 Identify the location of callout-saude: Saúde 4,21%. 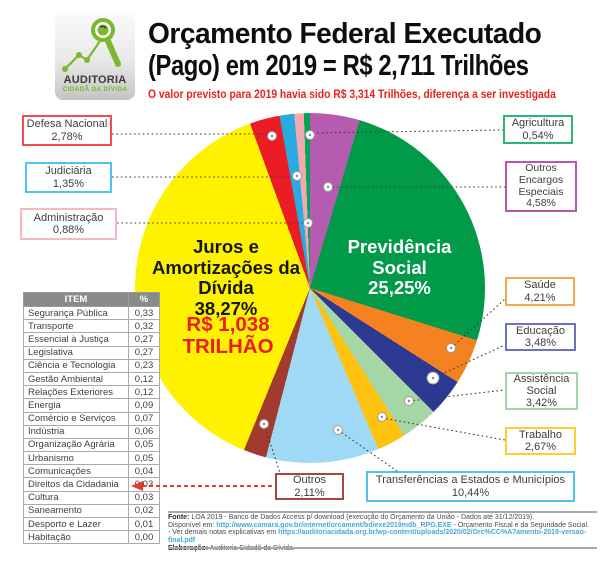
(540, 291).